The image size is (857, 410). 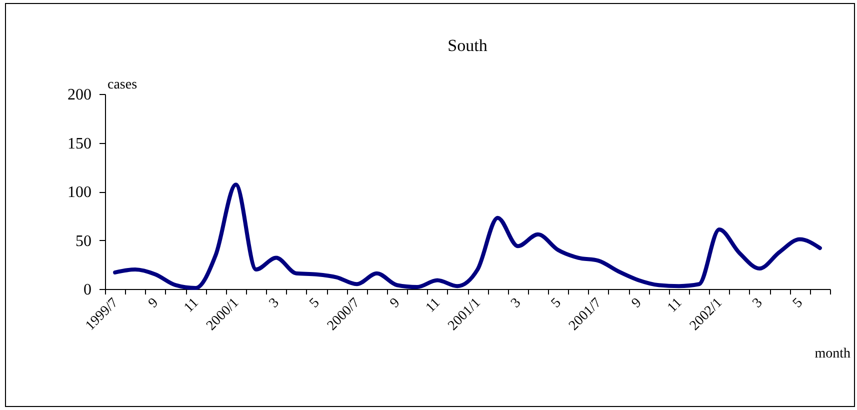 I want to click on y-tick-label: 0, so click(x=88, y=290).